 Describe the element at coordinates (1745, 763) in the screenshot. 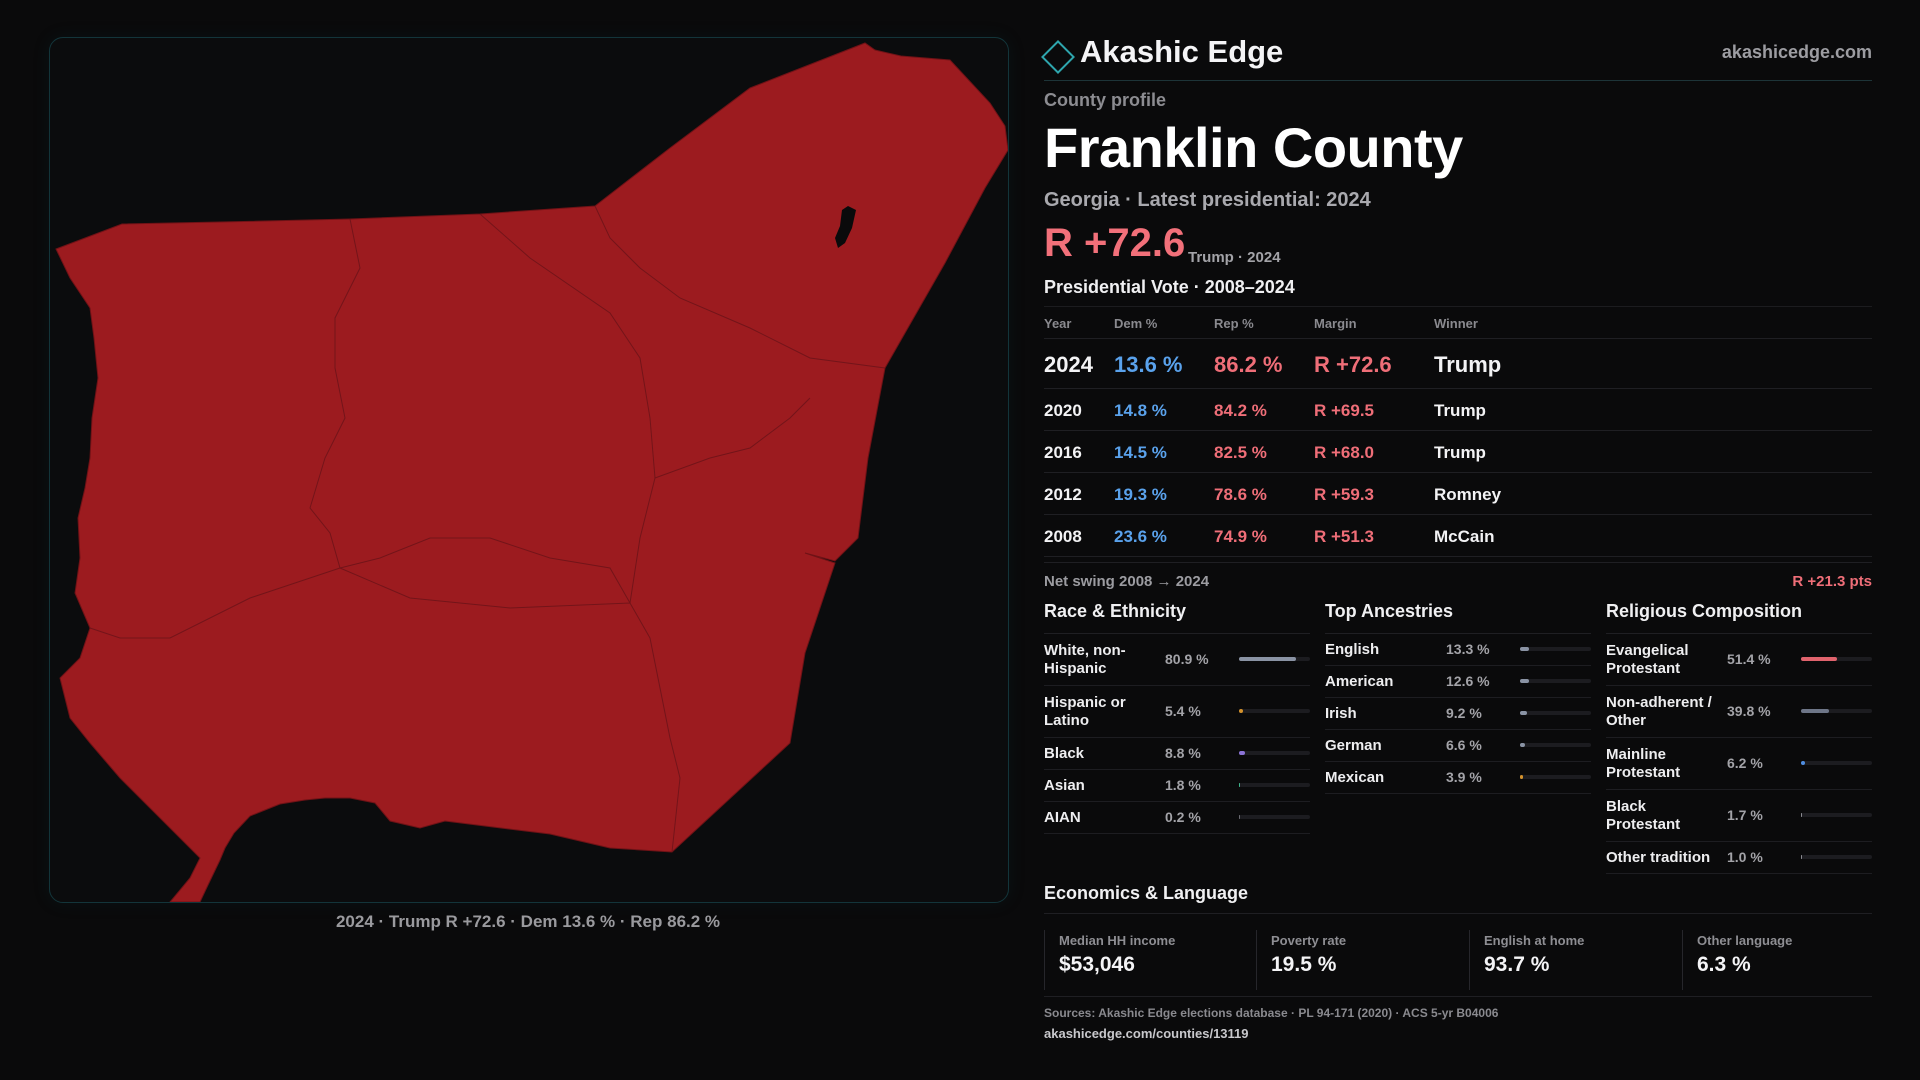

I see `item-value: 6.2 %` at that location.